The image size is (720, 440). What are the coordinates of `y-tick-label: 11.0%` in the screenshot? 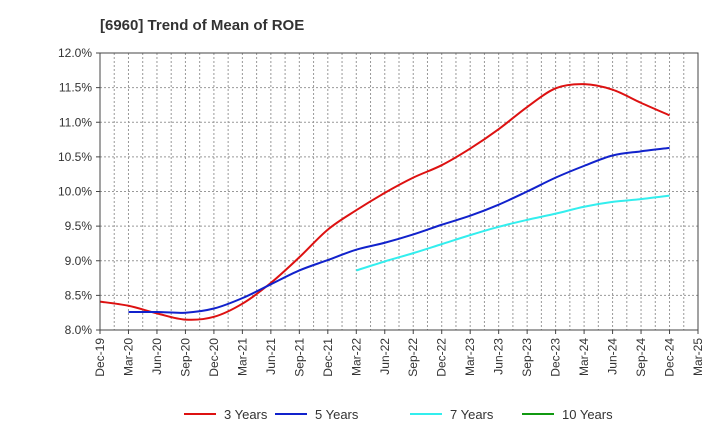 It's located at (75, 122).